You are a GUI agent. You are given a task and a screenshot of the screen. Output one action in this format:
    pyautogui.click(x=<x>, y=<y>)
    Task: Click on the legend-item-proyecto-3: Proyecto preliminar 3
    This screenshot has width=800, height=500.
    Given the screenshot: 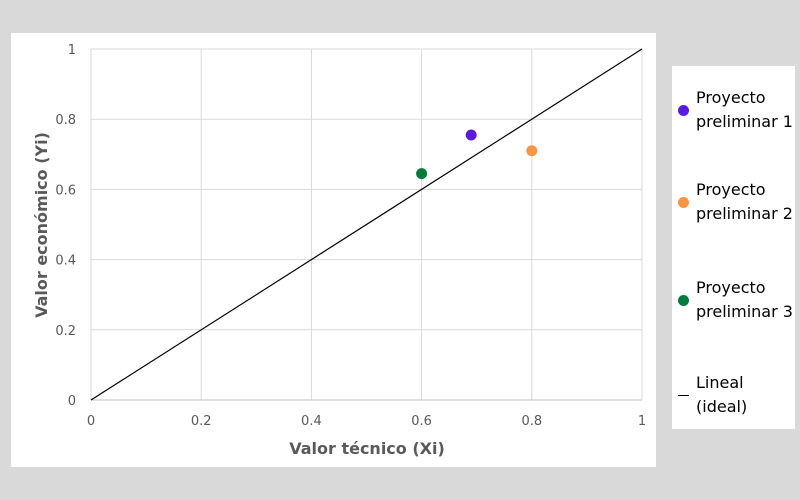 What is the action you would take?
    pyautogui.click(x=735, y=300)
    